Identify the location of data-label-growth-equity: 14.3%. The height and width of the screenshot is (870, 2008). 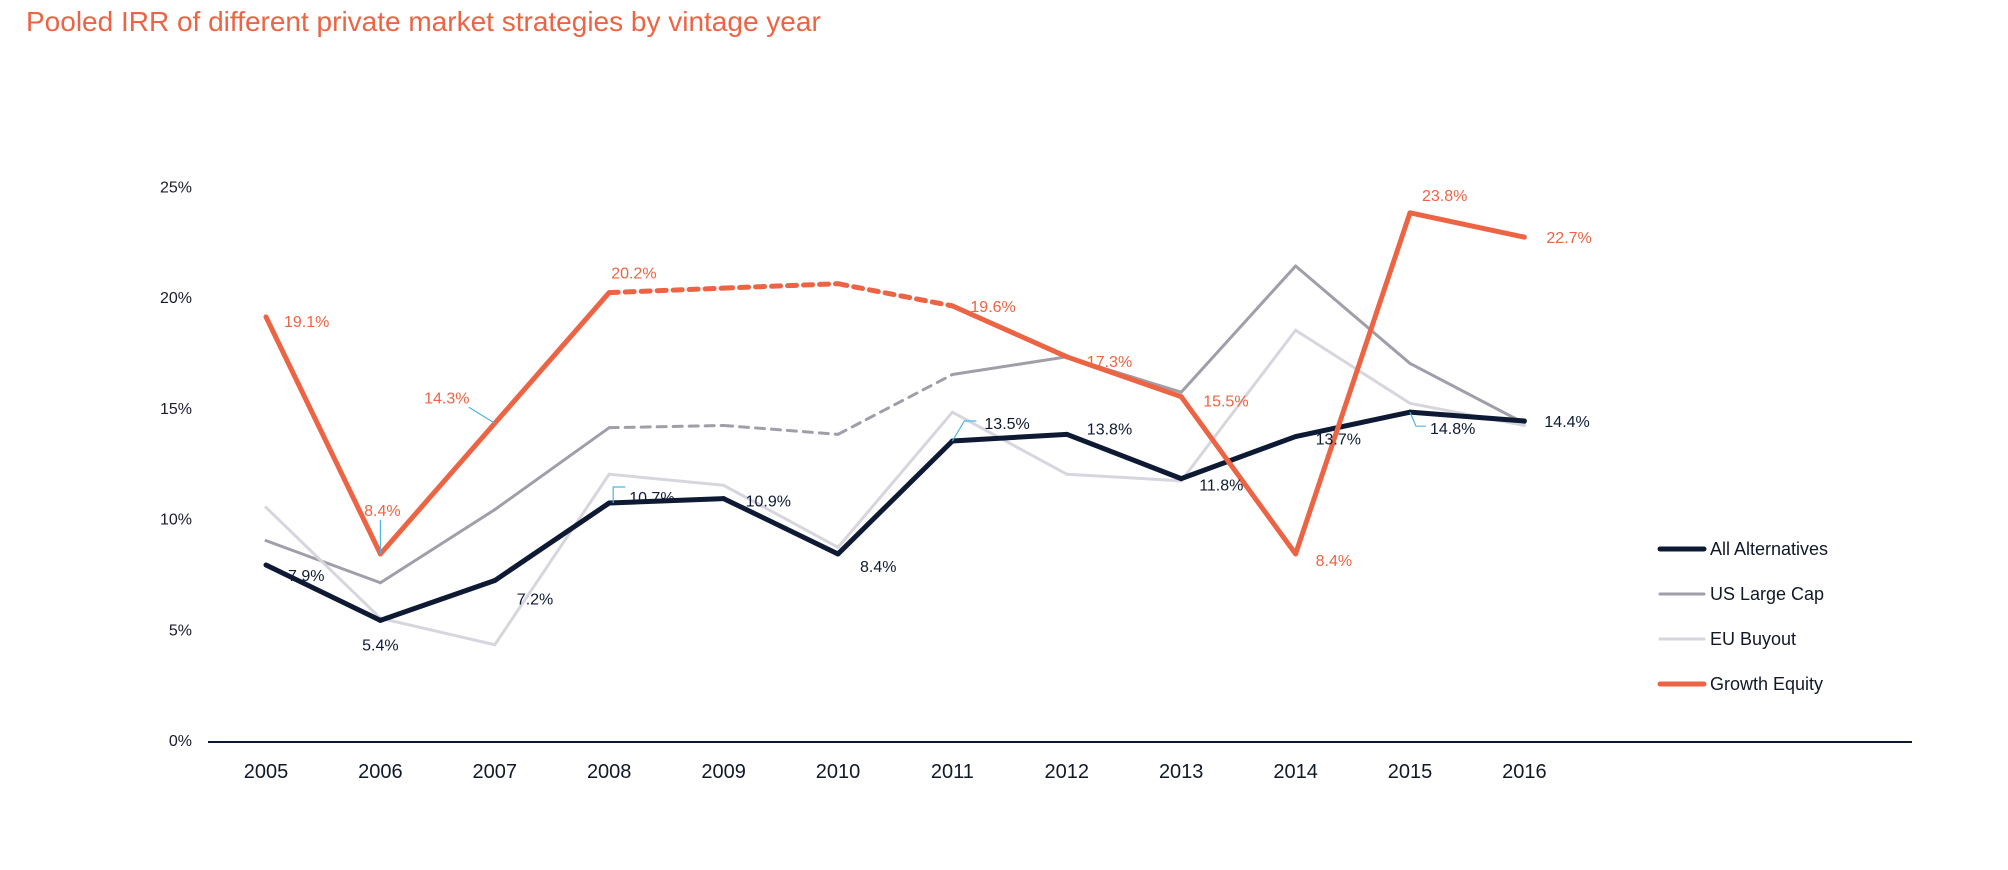
(446, 398).